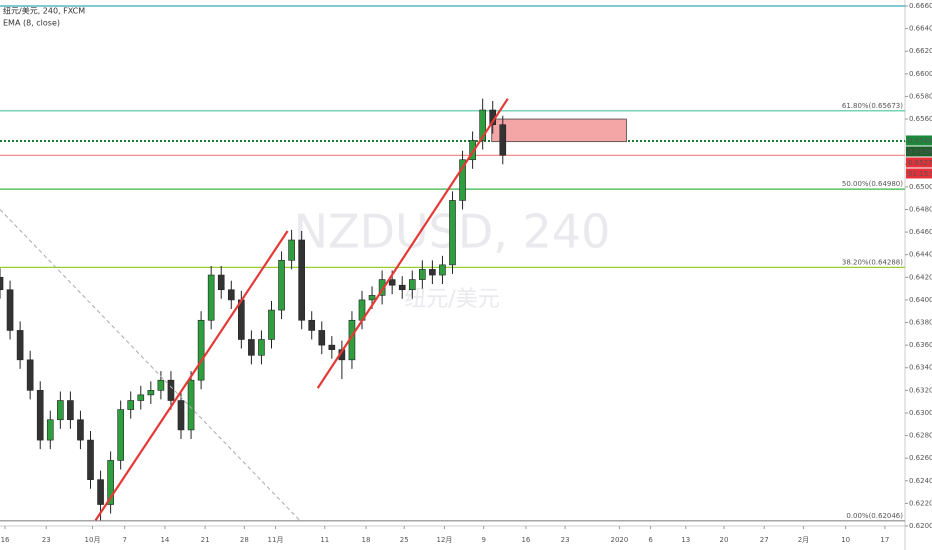 This screenshot has height=550, width=932. I want to click on x-tick-label: 18, so click(366, 540).